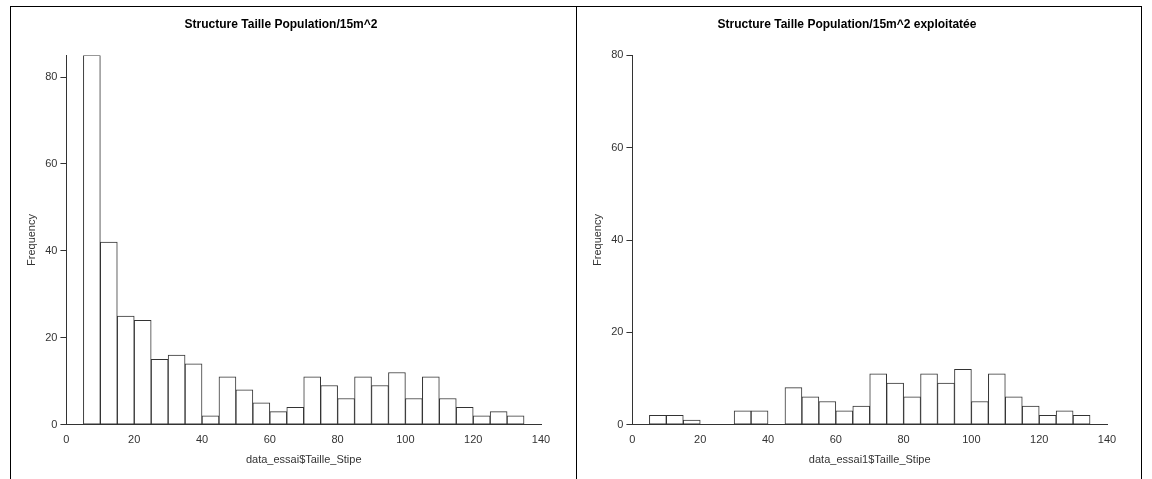 Image resolution: width=1152 pixels, height=479 pixels. I want to click on x-axis-title: data_essai$Taille_Stipe, so click(303, 459).